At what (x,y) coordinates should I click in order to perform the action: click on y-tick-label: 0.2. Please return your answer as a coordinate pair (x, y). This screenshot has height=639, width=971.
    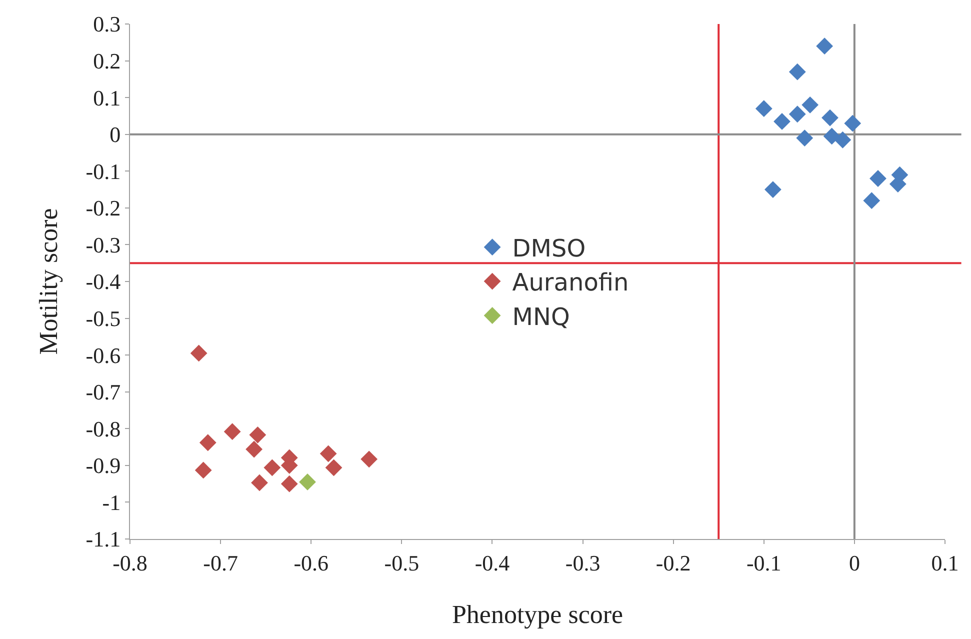
    Looking at the image, I should click on (107, 61).